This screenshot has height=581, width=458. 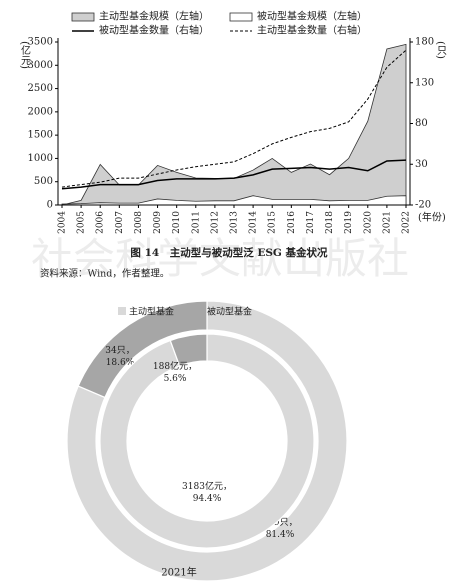 I want to click on source: 资料来源：Wind，作者整理。, so click(x=104, y=274).